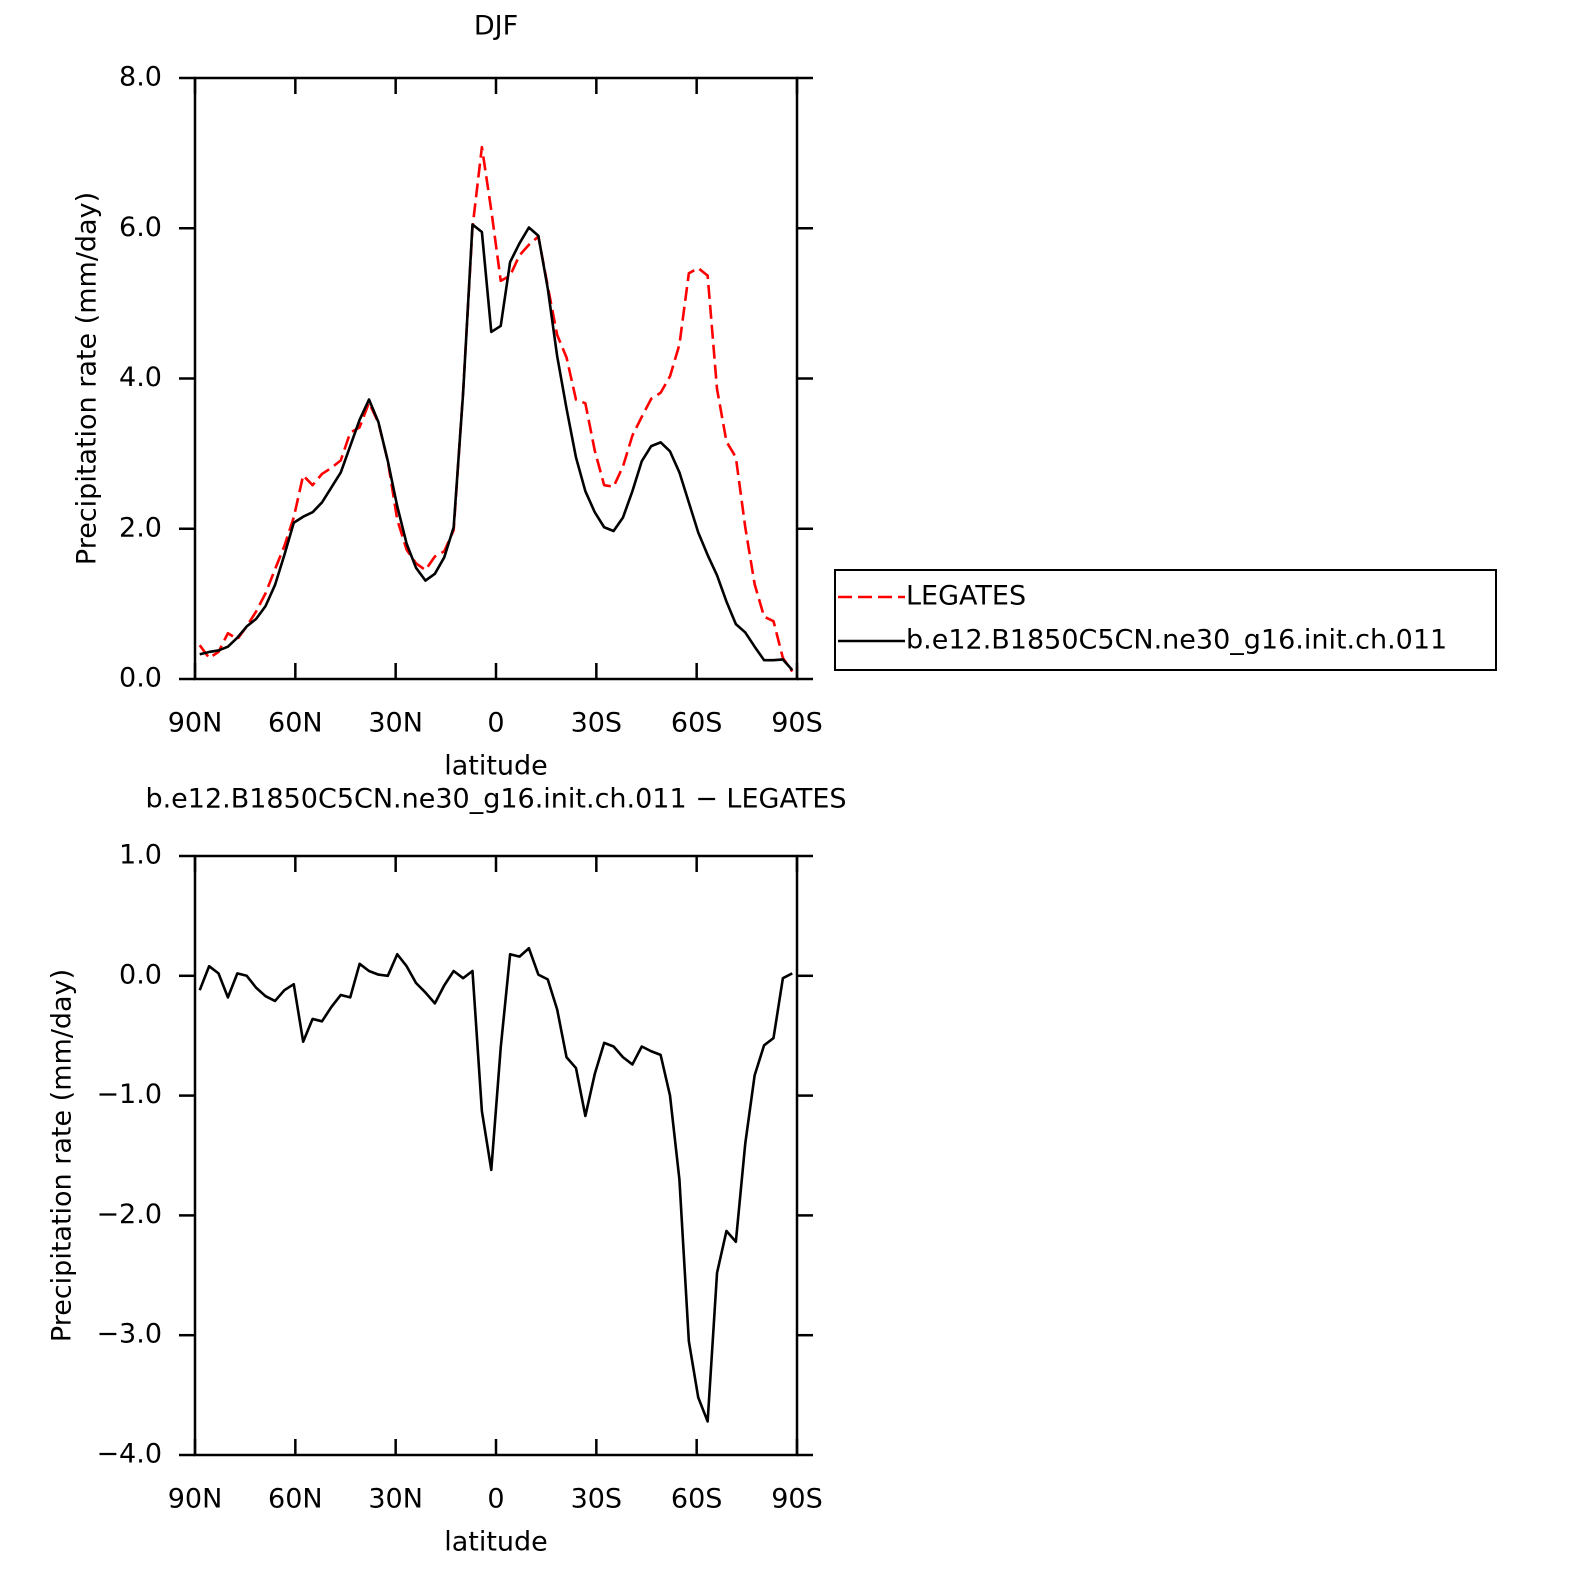 The image size is (1589, 1586). What do you see at coordinates (140, 77) in the screenshot?
I see `y-tick-label: 8.0` at bounding box center [140, 77].